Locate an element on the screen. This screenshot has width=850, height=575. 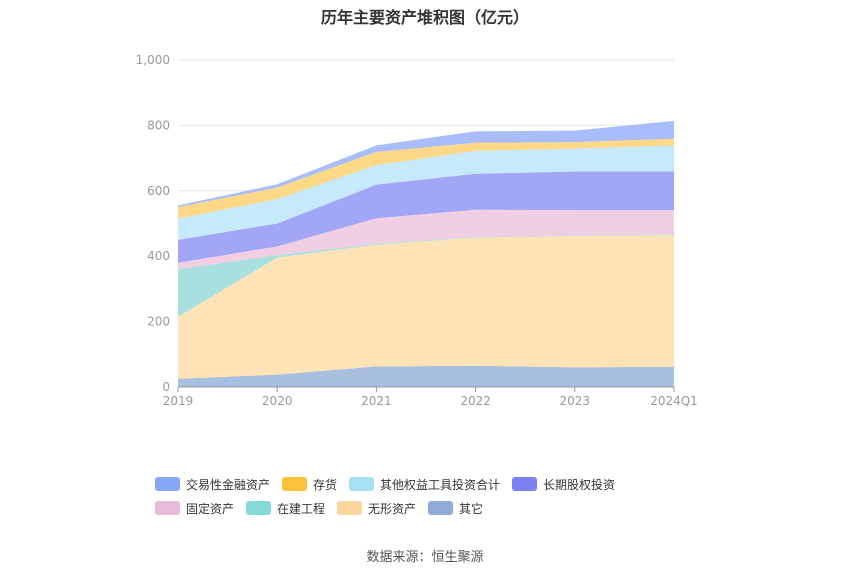
legend-label: 其它 is located at coordinates (471, 508).